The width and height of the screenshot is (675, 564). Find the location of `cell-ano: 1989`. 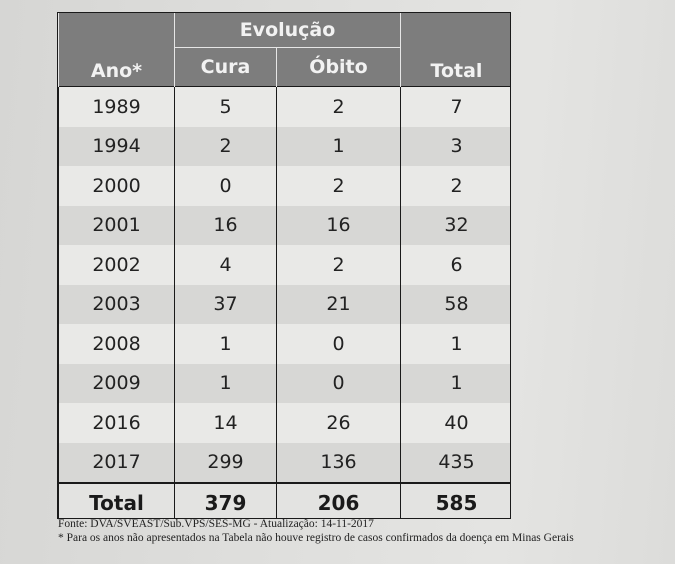

cell-ano: 1989 is located at coordinates (116, 106).